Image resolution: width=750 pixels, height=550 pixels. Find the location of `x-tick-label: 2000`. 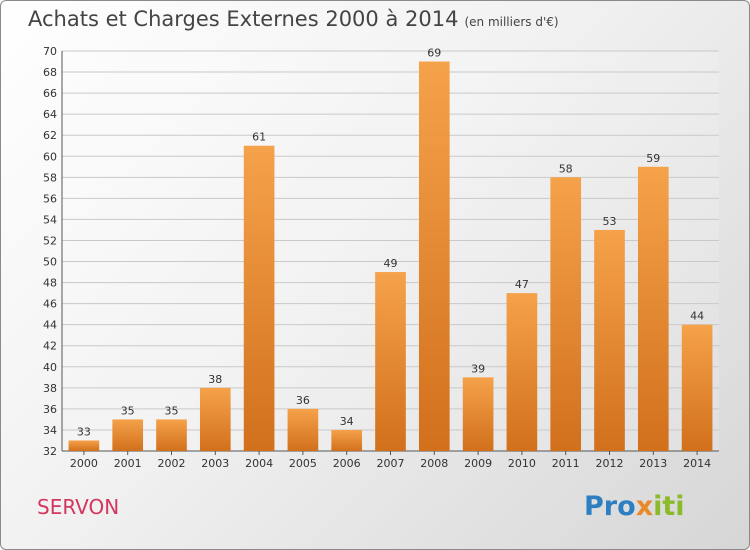

x-tick-label: 2000 is located at coordinates (84, 463).